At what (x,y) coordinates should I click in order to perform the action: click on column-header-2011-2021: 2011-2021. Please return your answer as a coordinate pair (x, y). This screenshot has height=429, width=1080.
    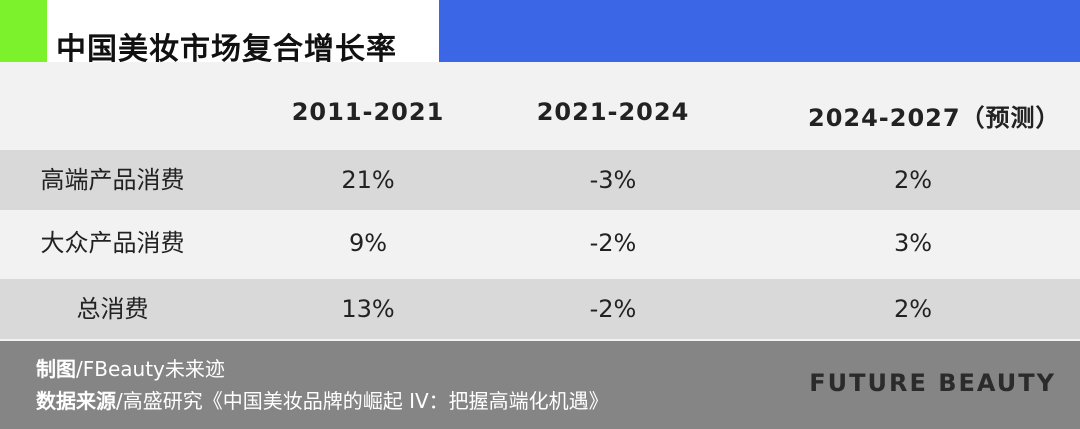
    Looking at the image, I should click on (368, 112).